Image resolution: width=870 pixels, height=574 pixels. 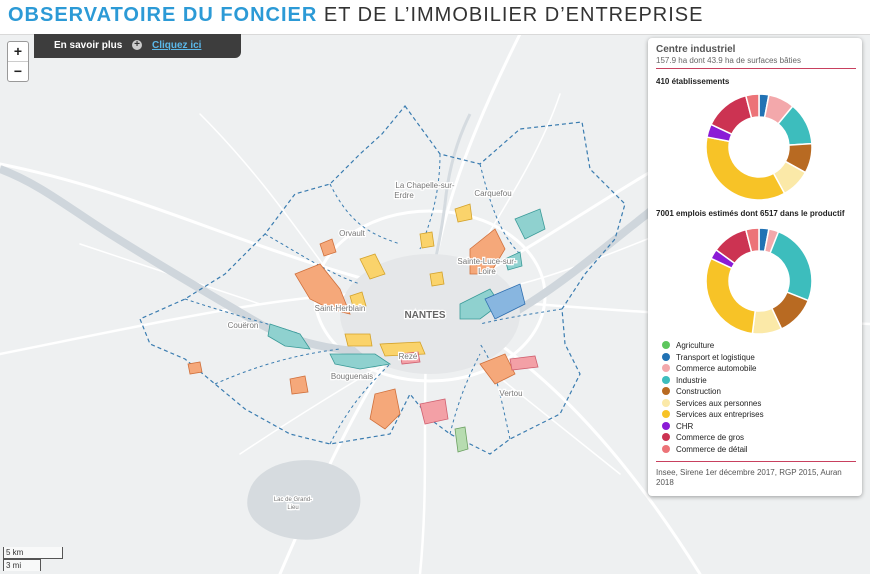 What do you see at coordinates (404, 195) in the screenshot?
I see `place-label: Erdre` at bounding box center [404, 195].